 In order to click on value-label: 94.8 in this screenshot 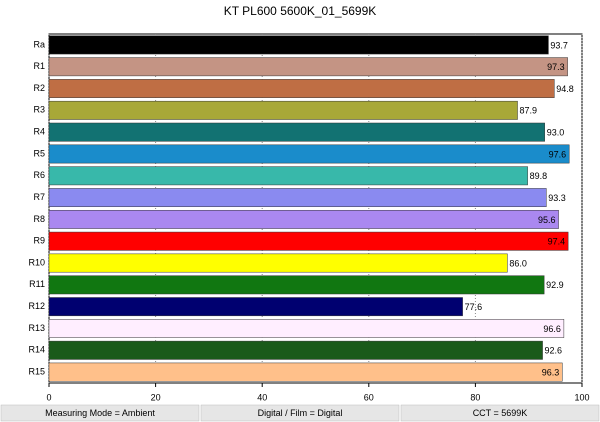, I will do `click(565, 89)`.